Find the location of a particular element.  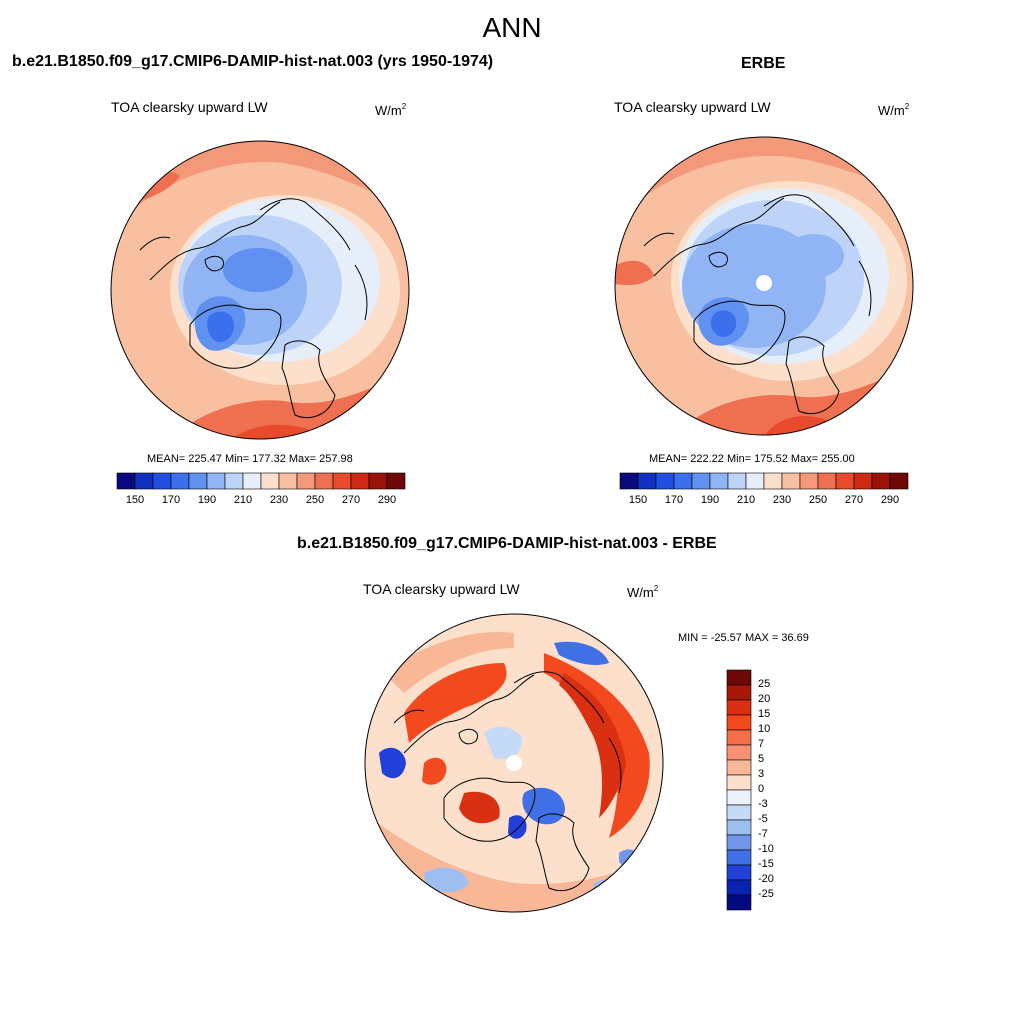

panel-model-polar-map is located at coordinates (260, 290).